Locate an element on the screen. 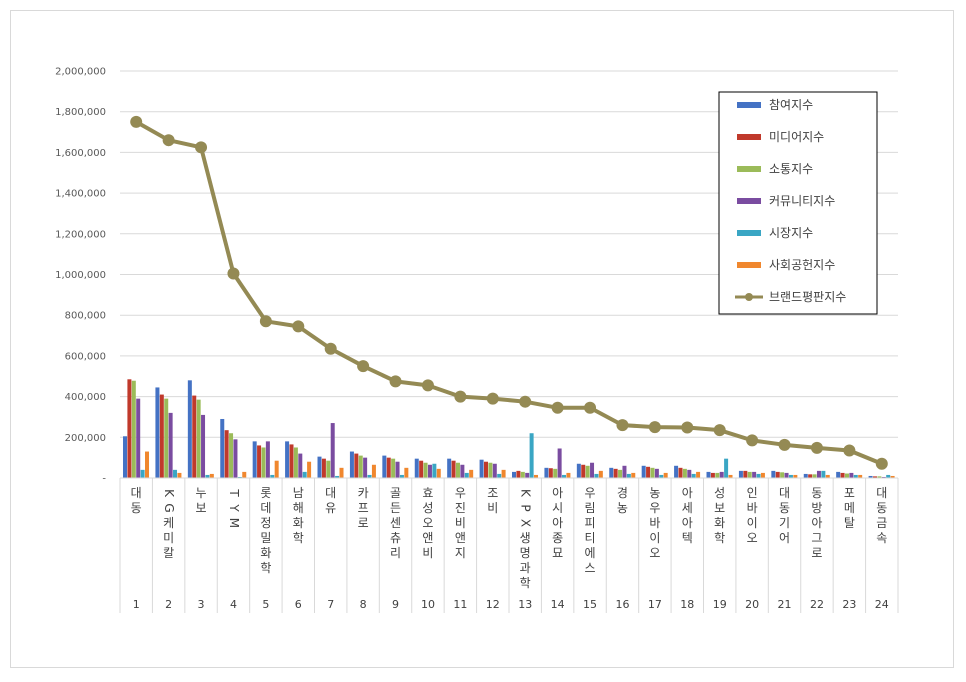  legend-label: 미디어지수 is located at coordinates (796, 137).